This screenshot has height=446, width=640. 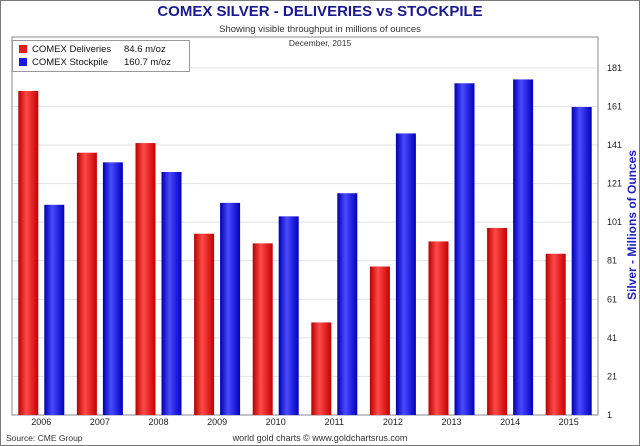 What do you see at coordinates (72, 49) in the screenshot?
I see `legend-label-deliveries: COMEX Deliveries` at bounding box center [72, 49].